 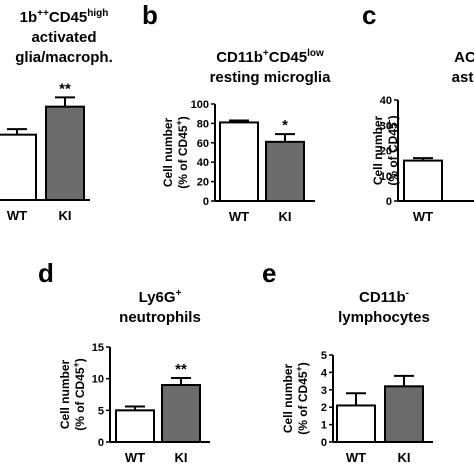 I want to click on panel-title: 1b++CD45high, so click(x=64, y=17).